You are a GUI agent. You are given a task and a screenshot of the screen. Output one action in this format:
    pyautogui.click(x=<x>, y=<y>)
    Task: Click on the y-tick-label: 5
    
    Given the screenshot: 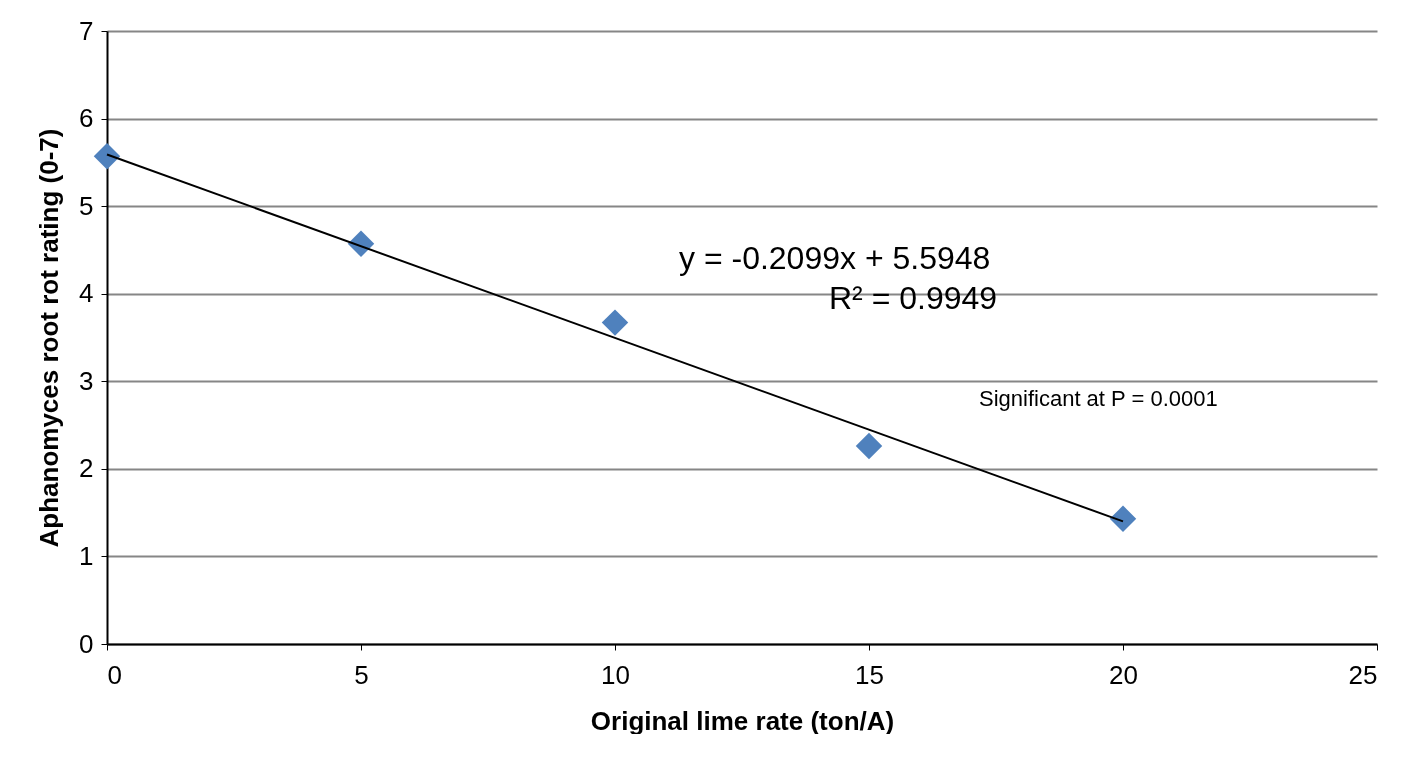 What is the action you would take?
    pyautogui.click(x=86, y=205)
    